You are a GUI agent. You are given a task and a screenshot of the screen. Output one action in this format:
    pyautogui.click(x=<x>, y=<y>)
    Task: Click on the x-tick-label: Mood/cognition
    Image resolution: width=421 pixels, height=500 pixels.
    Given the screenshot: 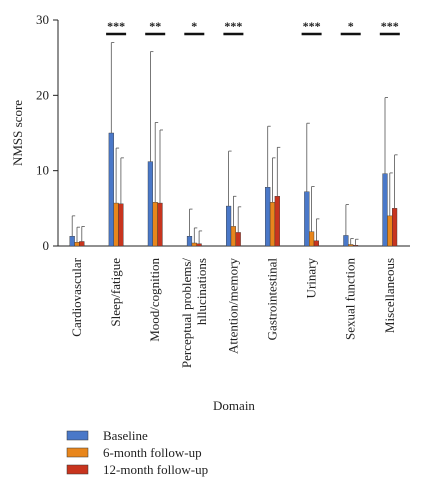 What is the action you would take?
    pyautogui.click(x=154, y=300)
    